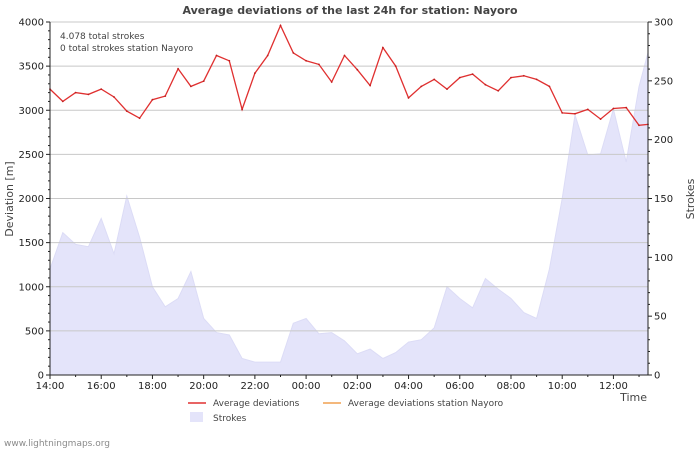 The height and width of the screenshot is (450, 700). Describe the element at coordinates (152, 386) in the screenshot. I see `x-tick-label: 18:00` at that location.